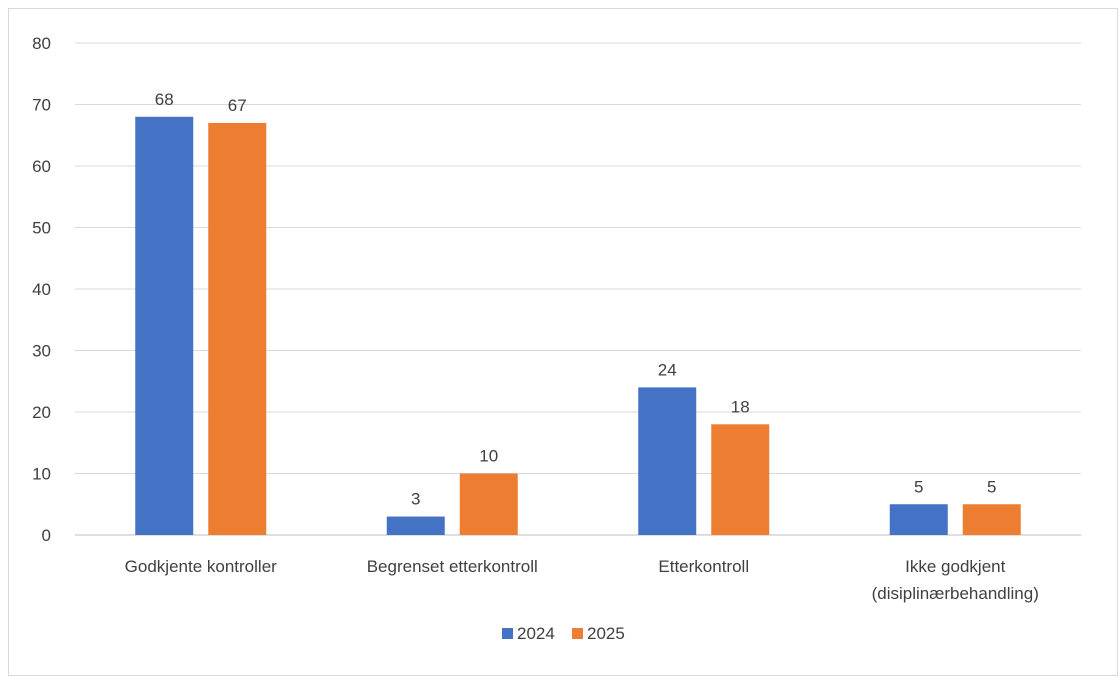 The height and width of the screenshot is (682, 1120). Describe the element at coordinates (667, 369) in the screenshot. I see `data-label: 24` at that location.